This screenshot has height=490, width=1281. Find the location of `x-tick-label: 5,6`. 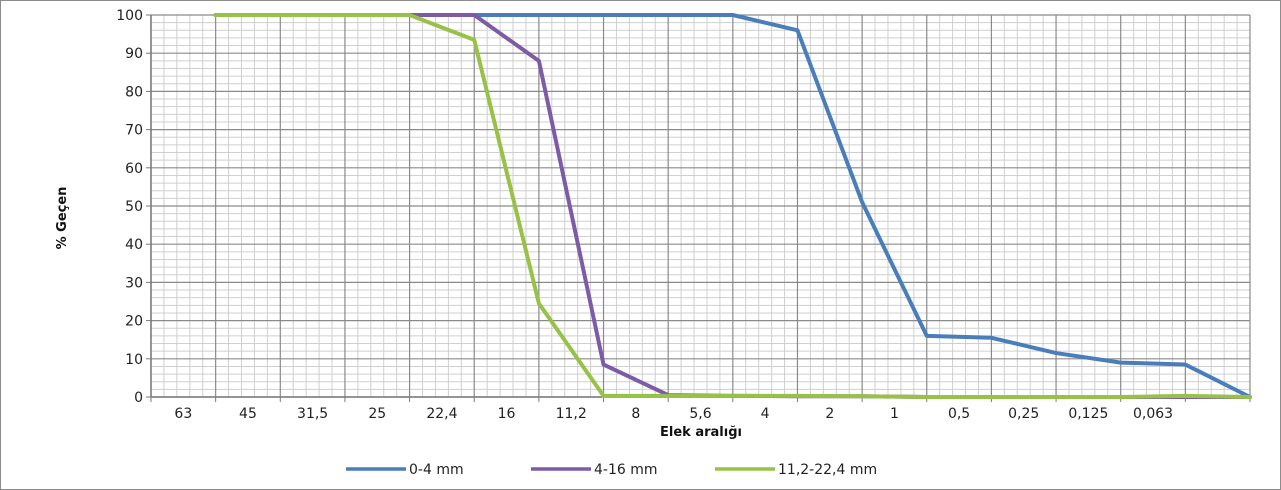

x-tick-label: 5,6 is located at coordinates (700, 414).